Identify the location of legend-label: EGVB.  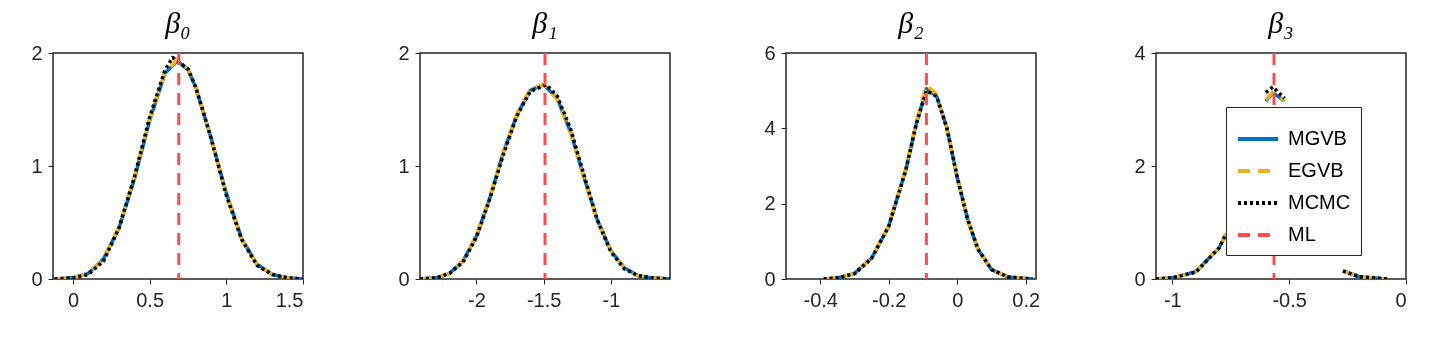
(1316, 170).